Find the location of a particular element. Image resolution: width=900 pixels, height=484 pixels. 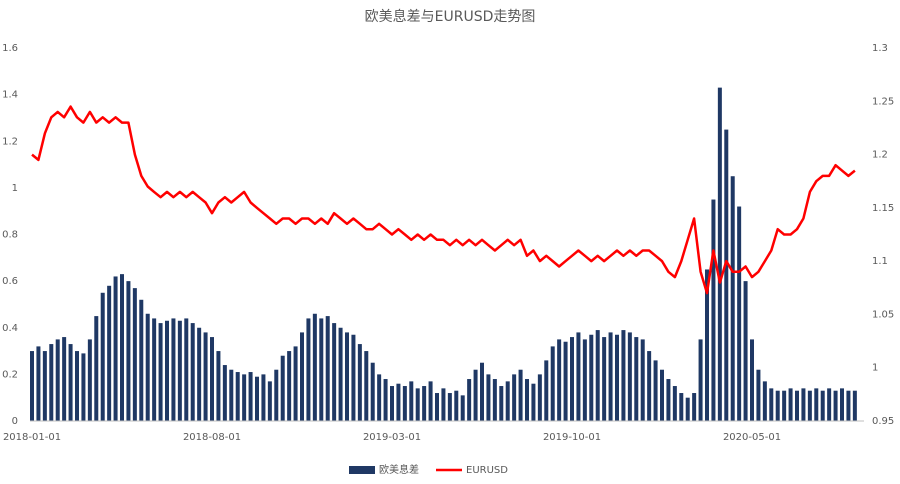

chart-title: 欧美息差与EURUSD走势图 is located at coordinates (450, 16).